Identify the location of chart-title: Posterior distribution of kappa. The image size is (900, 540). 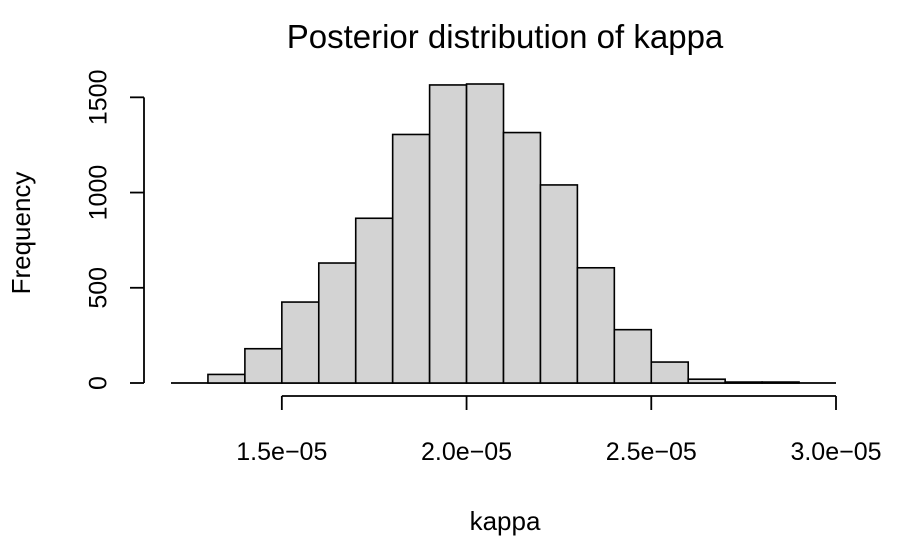
(505, 36).